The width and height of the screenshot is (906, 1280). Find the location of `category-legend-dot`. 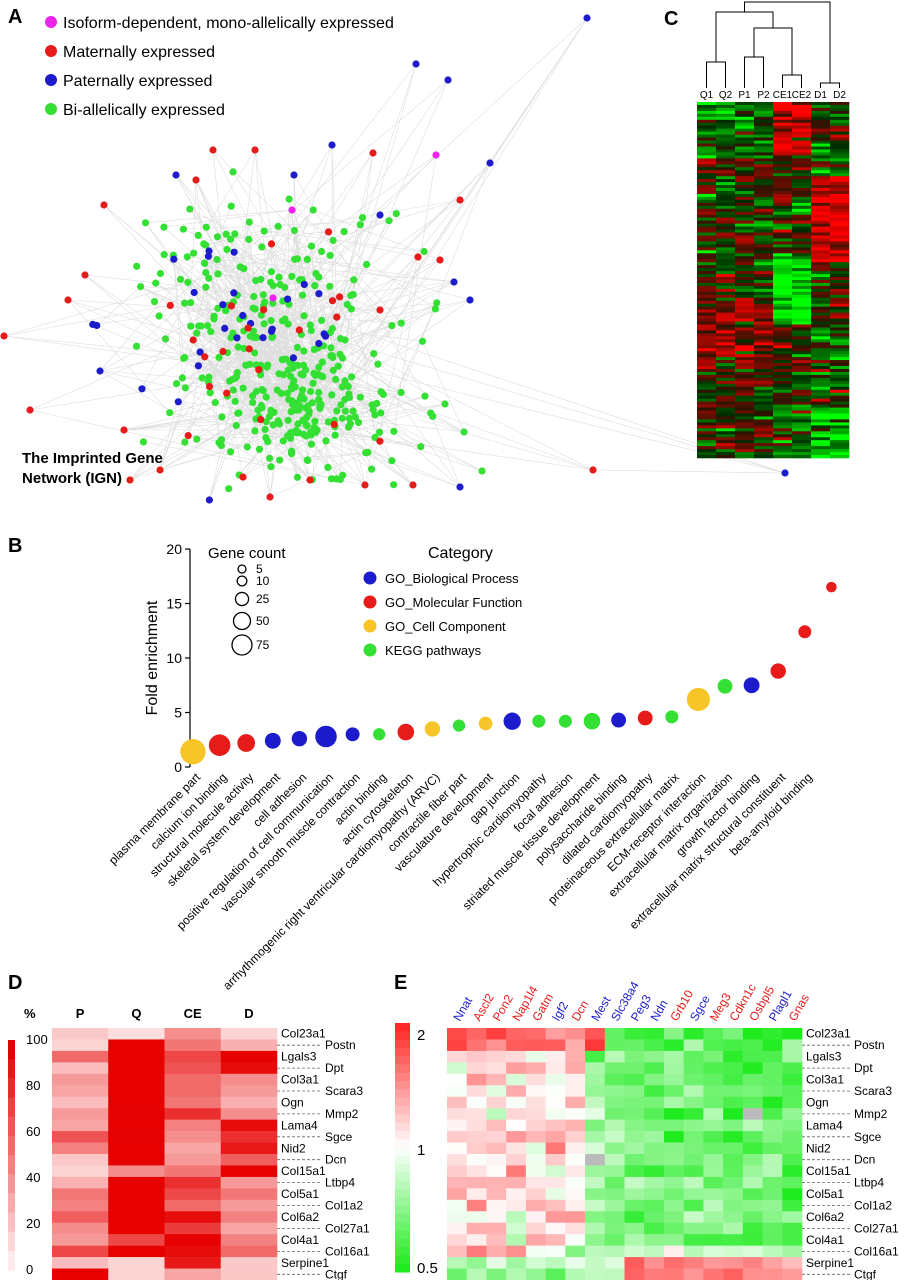

category-legend-dot is located at coordinates (370, 578).